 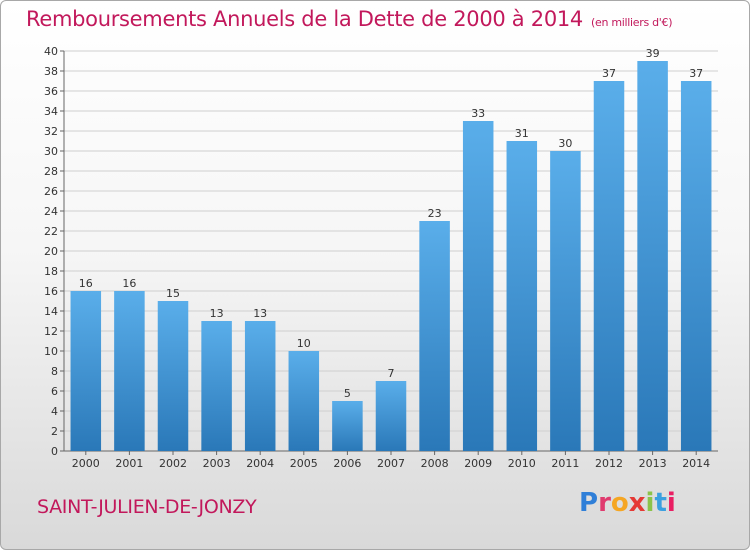 I want to click on x-tick-label: 2003, so click(x=217, y=463).